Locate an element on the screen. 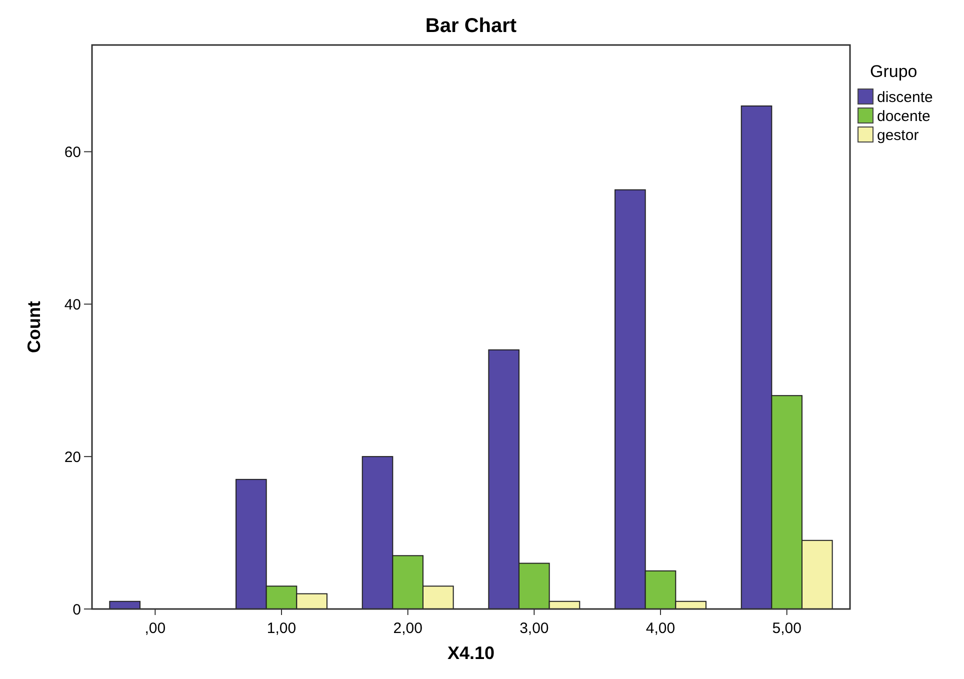  y-tick-label: 60 is located at coordinates (72, 152).